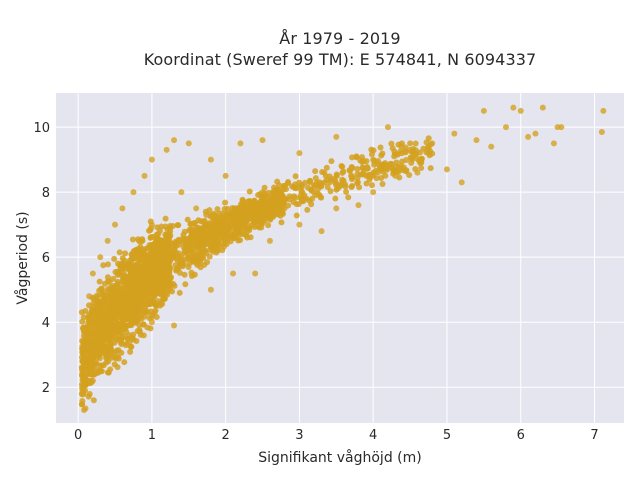 The height and width of the screenshot is (480, 640). I want to click on y-tick-label: 10, so click(41, 128).